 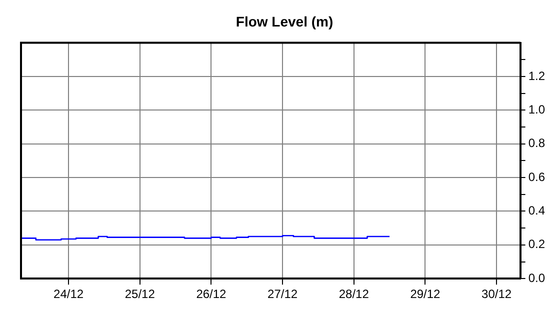 I want to click on x-tick-label: 30/12, so click(x=497, y=294).